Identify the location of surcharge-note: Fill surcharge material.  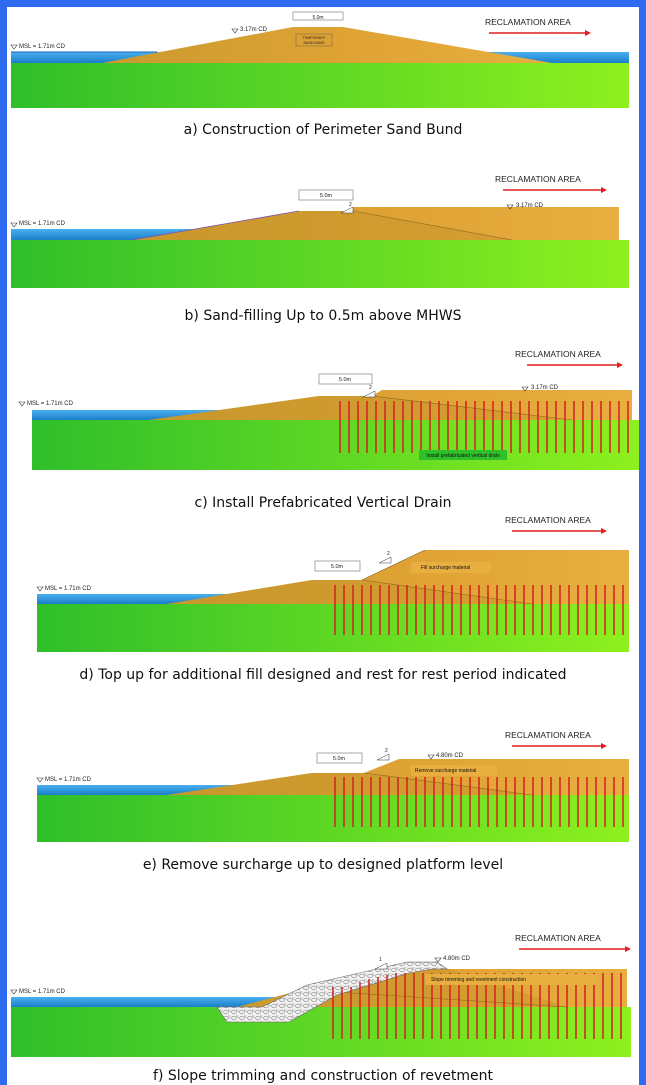
(445, 568).